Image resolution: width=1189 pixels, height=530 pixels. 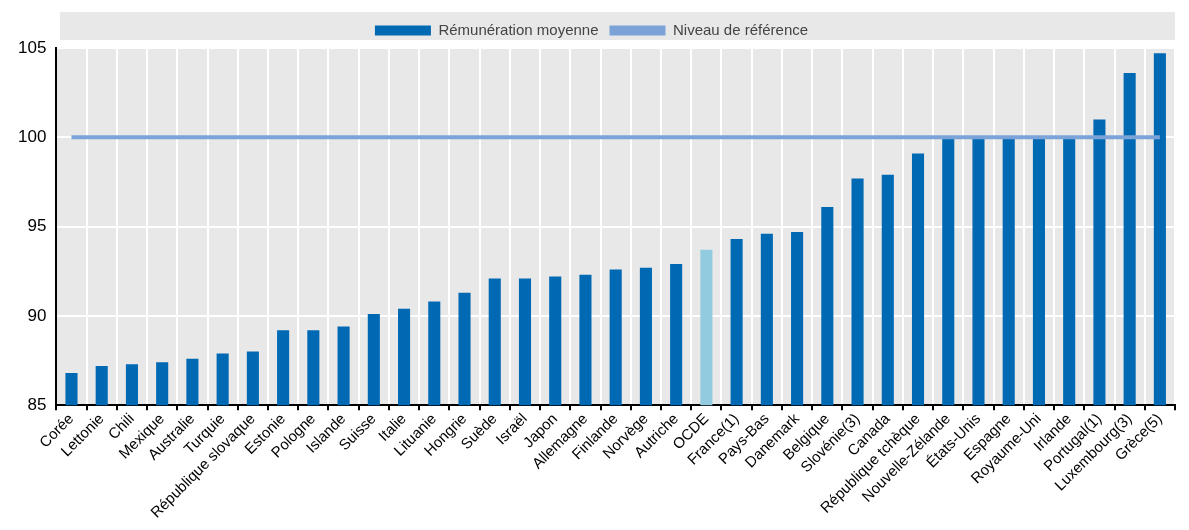 I want to click on y-tick-label: 105, so click(x=32, y=47).